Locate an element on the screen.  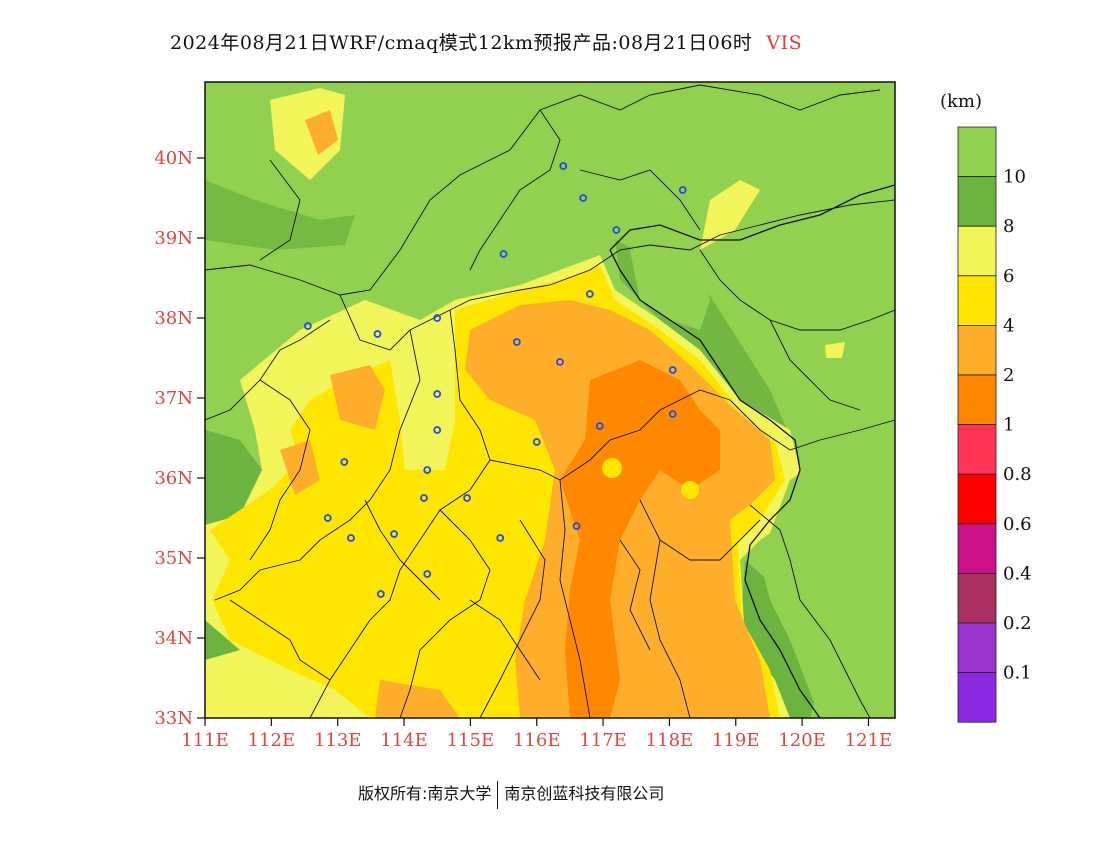
lon-tick-label: 115E is located at coordinates (471, 740).